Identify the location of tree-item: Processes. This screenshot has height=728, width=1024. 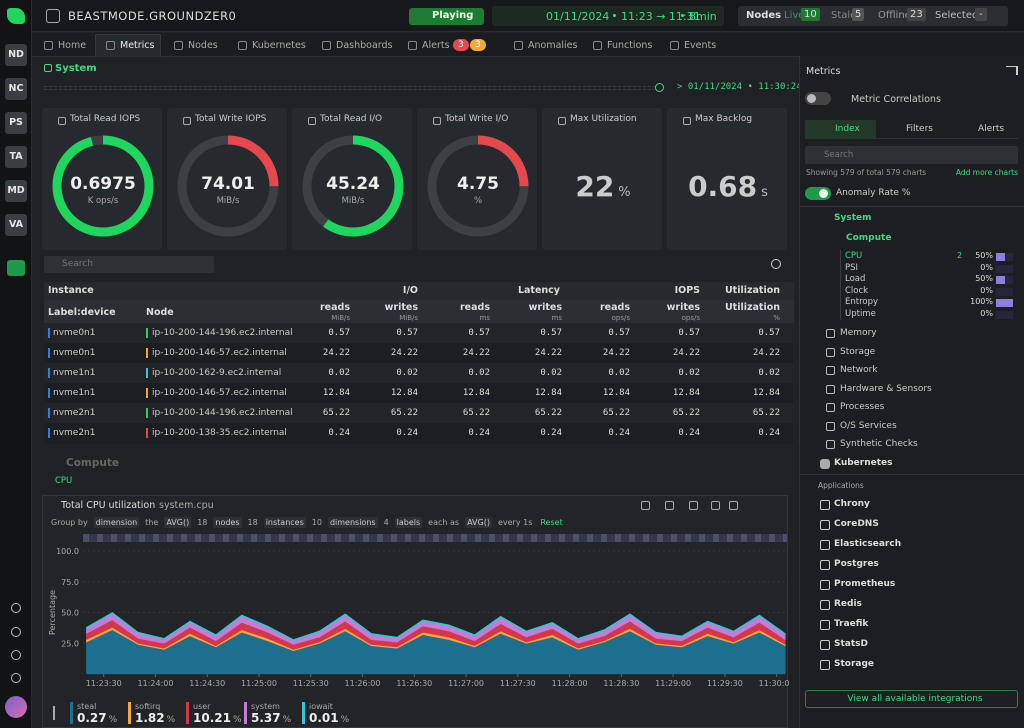
(862, 407).